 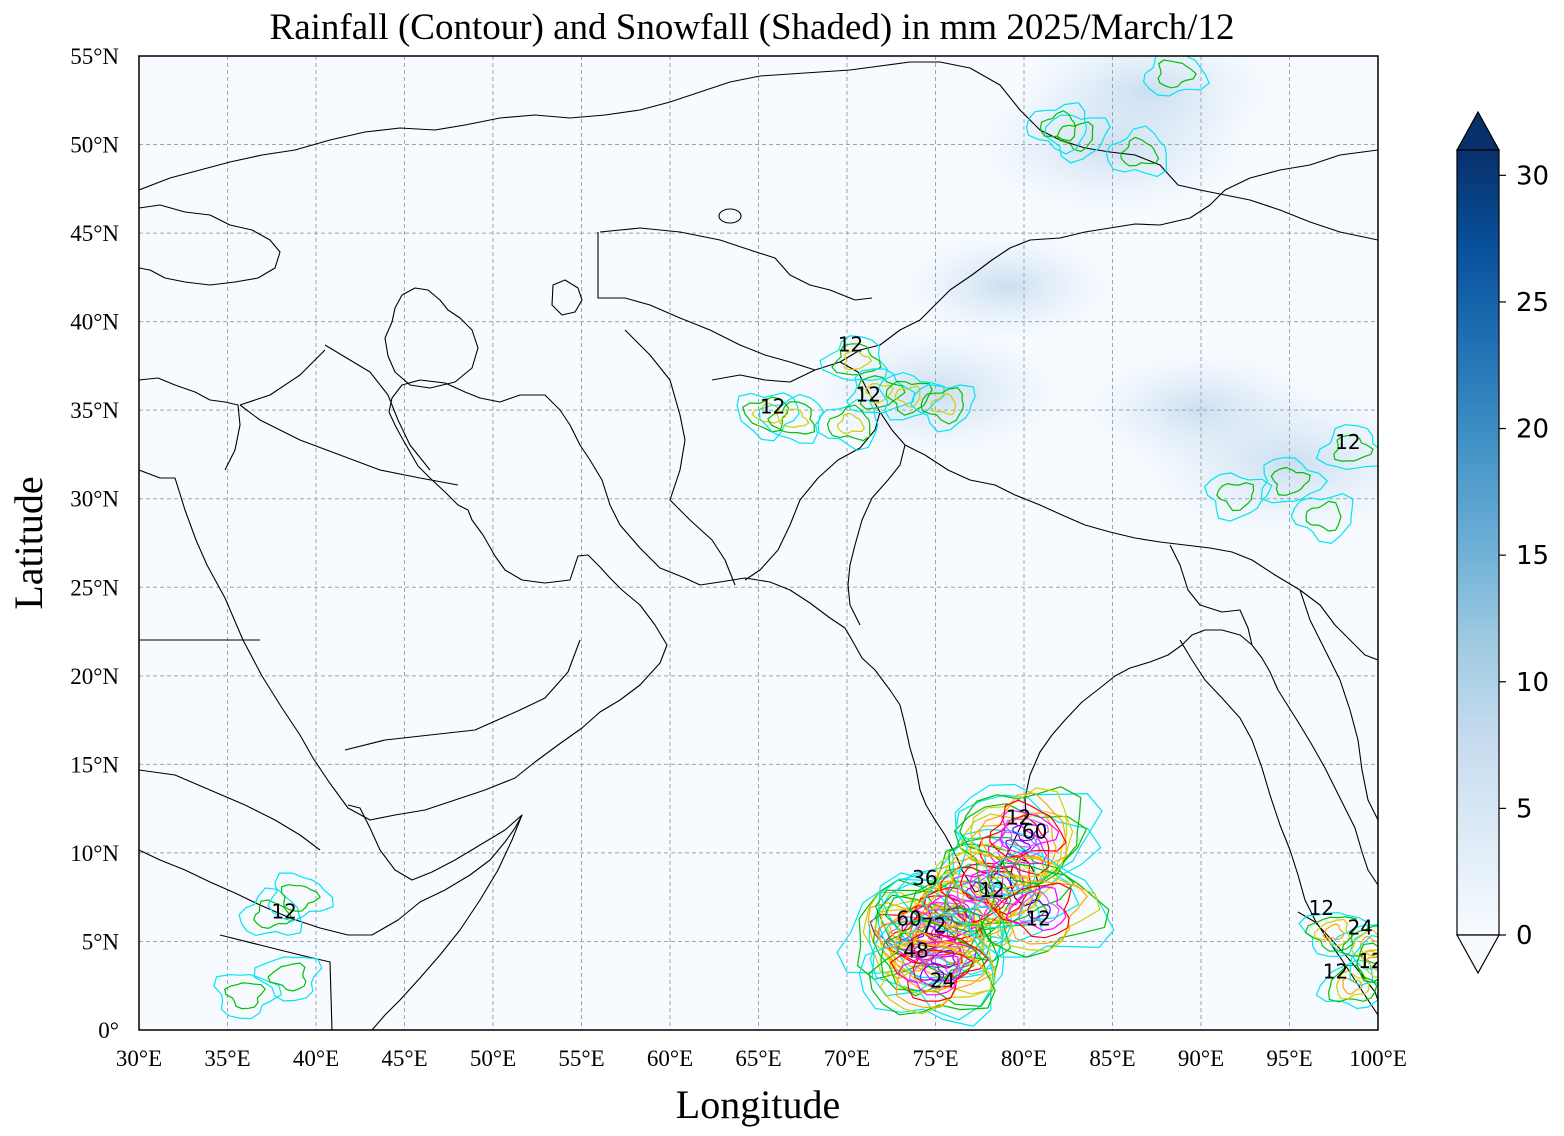 What do you see at coordinates (190, 424) in the screenshot?
I see `coastline-mediterranean` at bounding box center [190, 424].